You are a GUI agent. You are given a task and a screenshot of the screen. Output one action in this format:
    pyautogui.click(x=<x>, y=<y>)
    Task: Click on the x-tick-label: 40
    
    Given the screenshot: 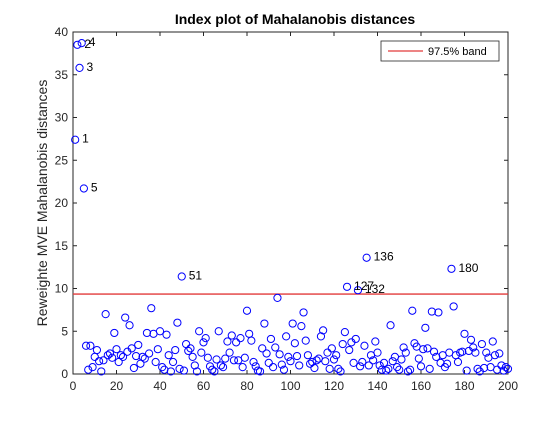 What is the action you would take?
    pyautogui.click(x=160, y=386)
    